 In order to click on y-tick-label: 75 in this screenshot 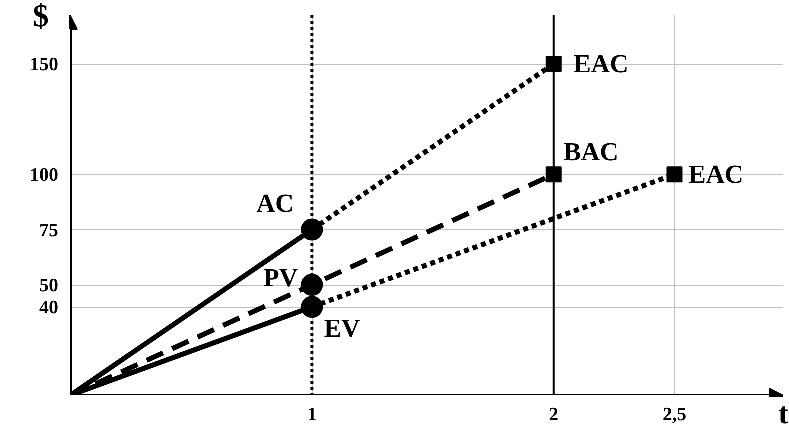, I will do `click(49, 231)`.